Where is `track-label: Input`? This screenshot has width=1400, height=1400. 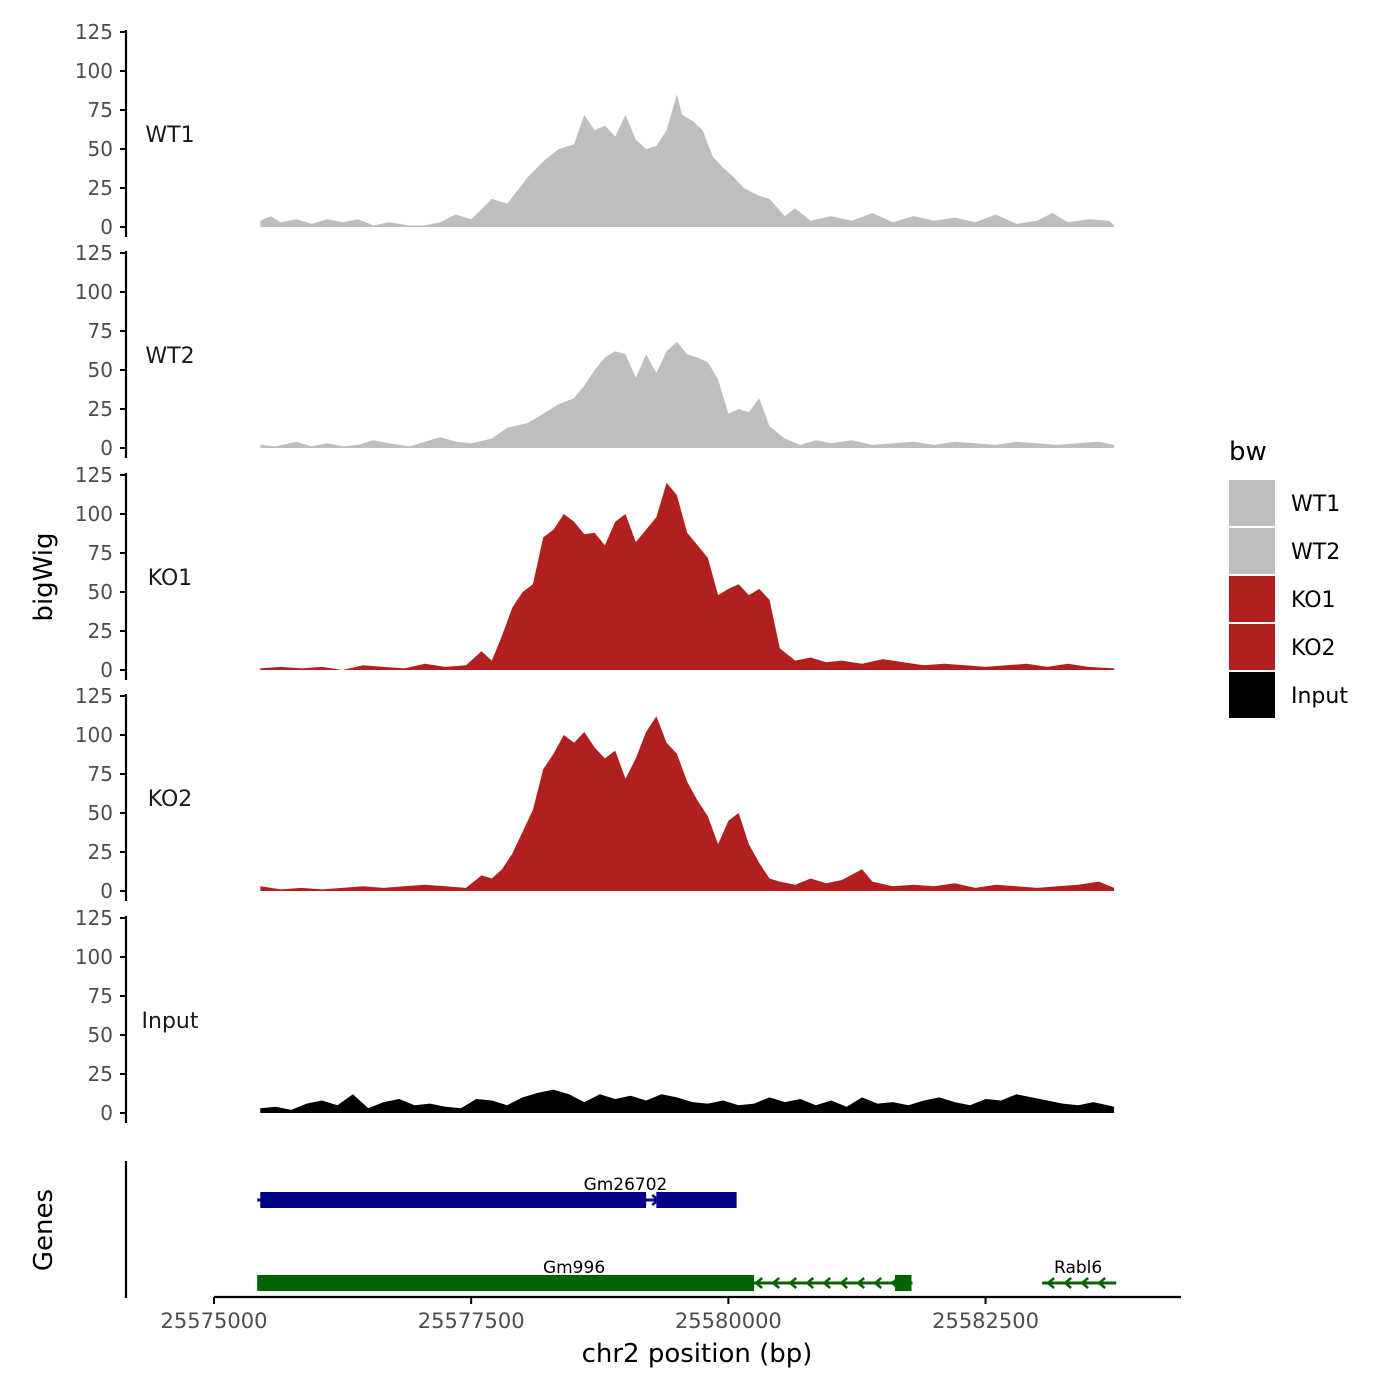 track-label: Input is located at coordinates (170, 1021).